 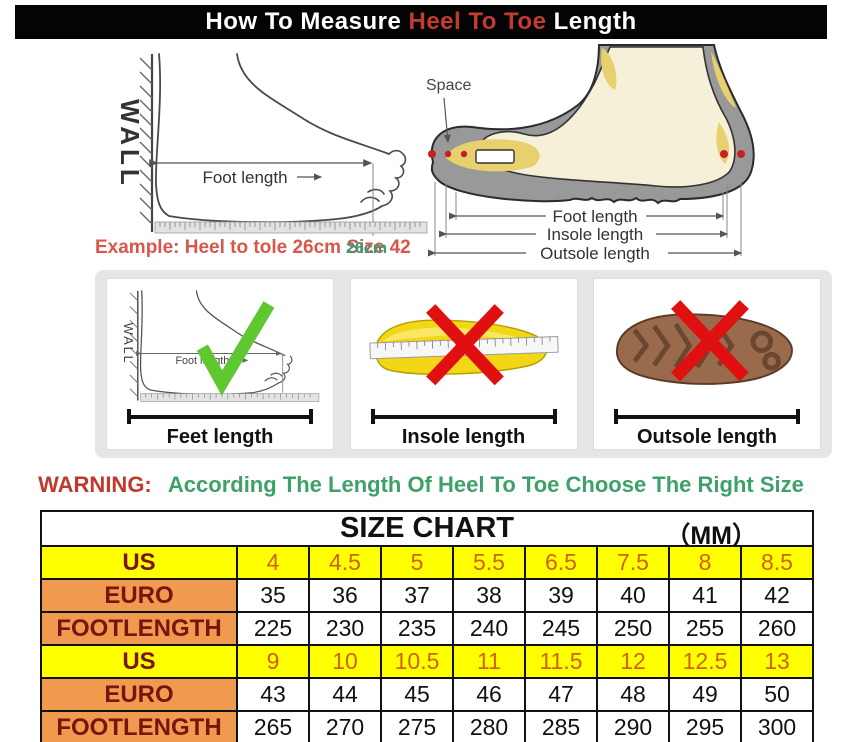 I want to click on size-chart-cell: 48, so click(x=633, y=694).